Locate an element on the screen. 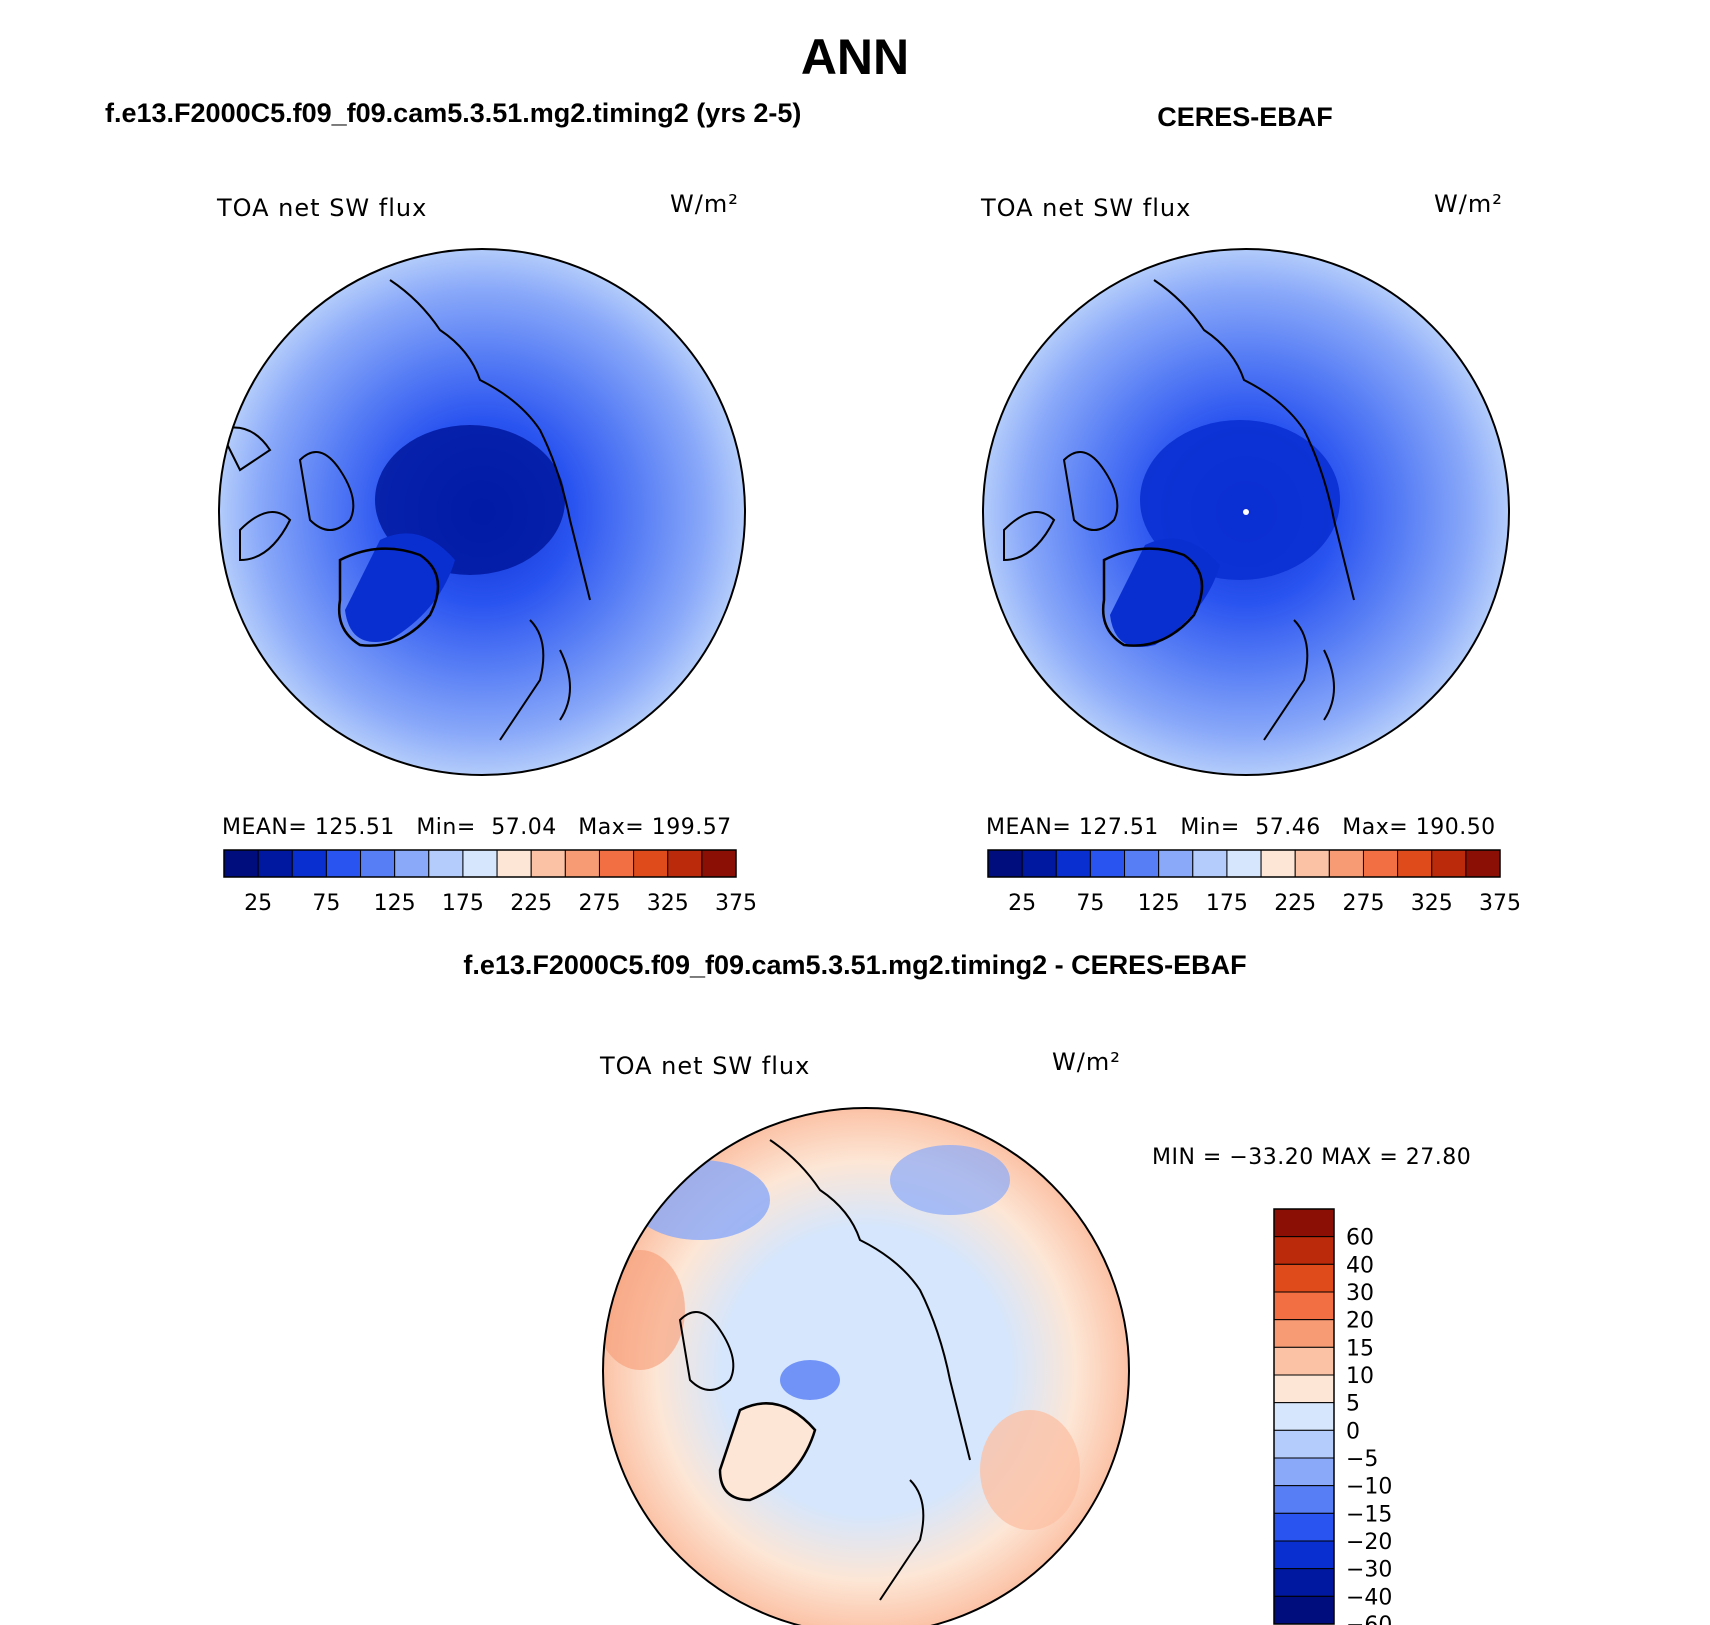  diff-colorbar-tick-label: 15 is located at coordinates (1360, 1348).